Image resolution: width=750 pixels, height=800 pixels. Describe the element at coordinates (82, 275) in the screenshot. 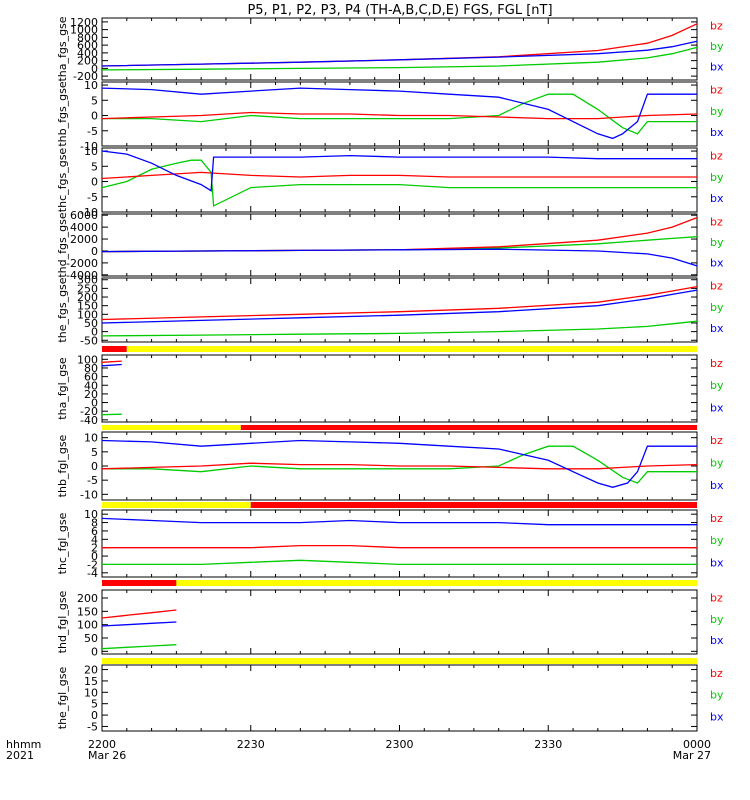

I see `y-tick-label: -4000` at that location.